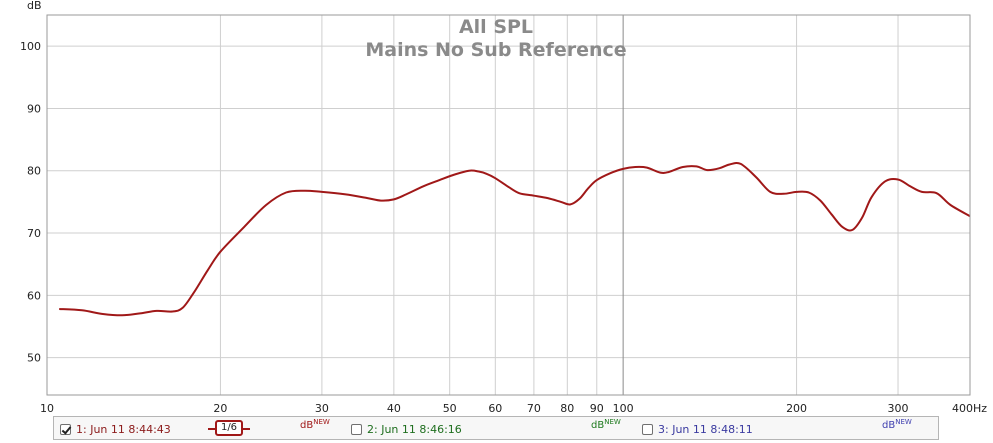 The image size is (993, 443). I want to click on y-axis-ticks: 50 60 70 80 90 100, so click(30, 202).